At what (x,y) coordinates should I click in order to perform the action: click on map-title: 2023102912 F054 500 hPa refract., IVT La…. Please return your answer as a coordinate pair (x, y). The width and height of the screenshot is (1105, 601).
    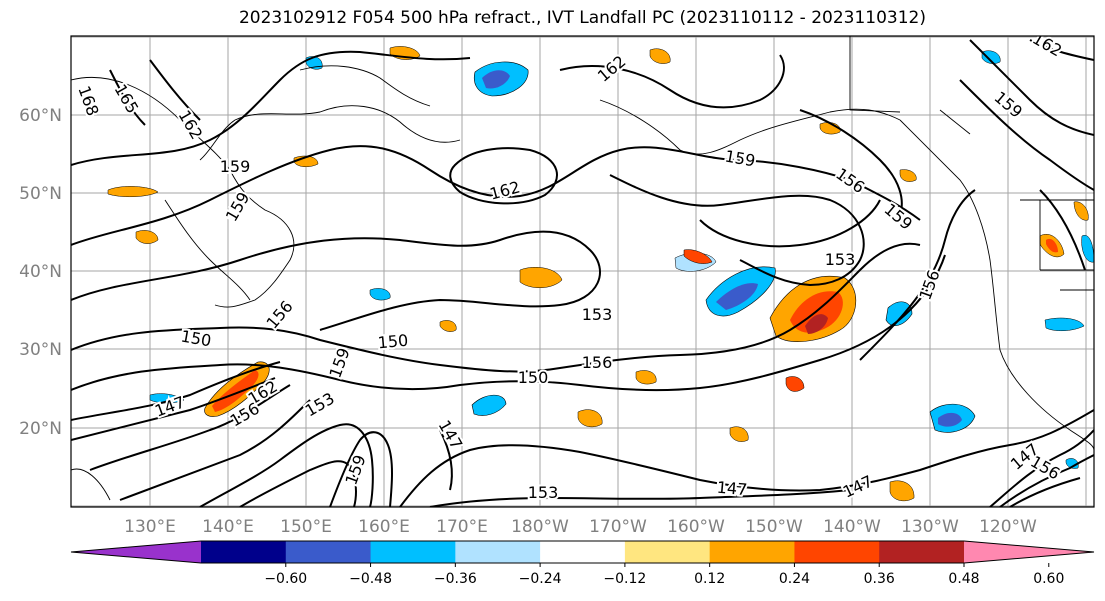
    Looking at the image, I should click on (582, 18).